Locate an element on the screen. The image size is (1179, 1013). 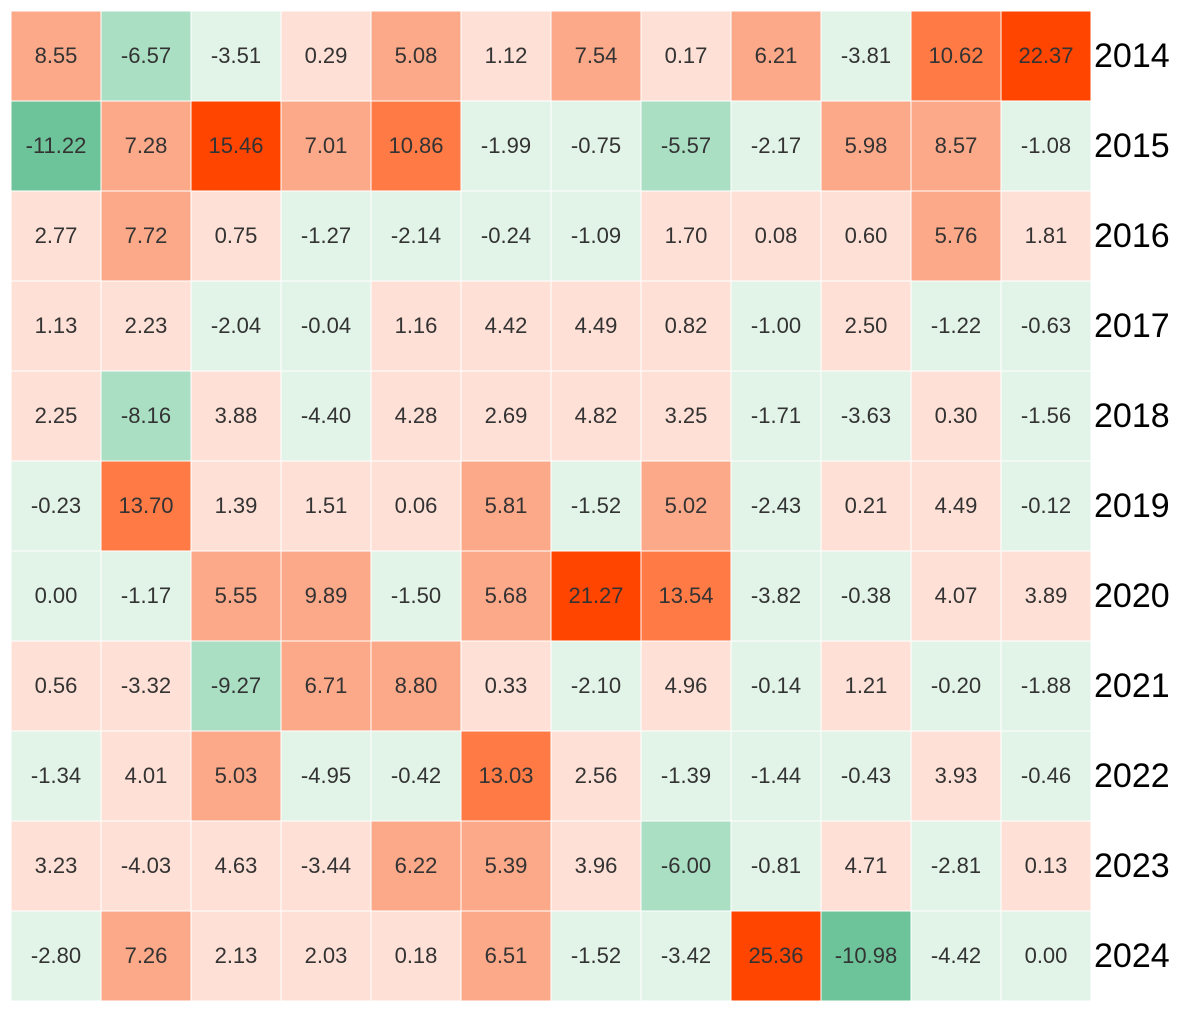
cell-label: 4.71 is located at coordinates (866, 865).